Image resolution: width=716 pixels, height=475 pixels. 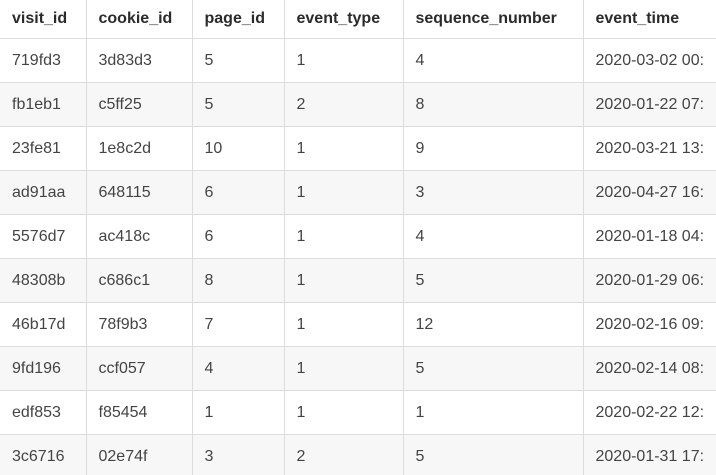 I want to click on table-cell: ccf057, so click(x=139, y=368).